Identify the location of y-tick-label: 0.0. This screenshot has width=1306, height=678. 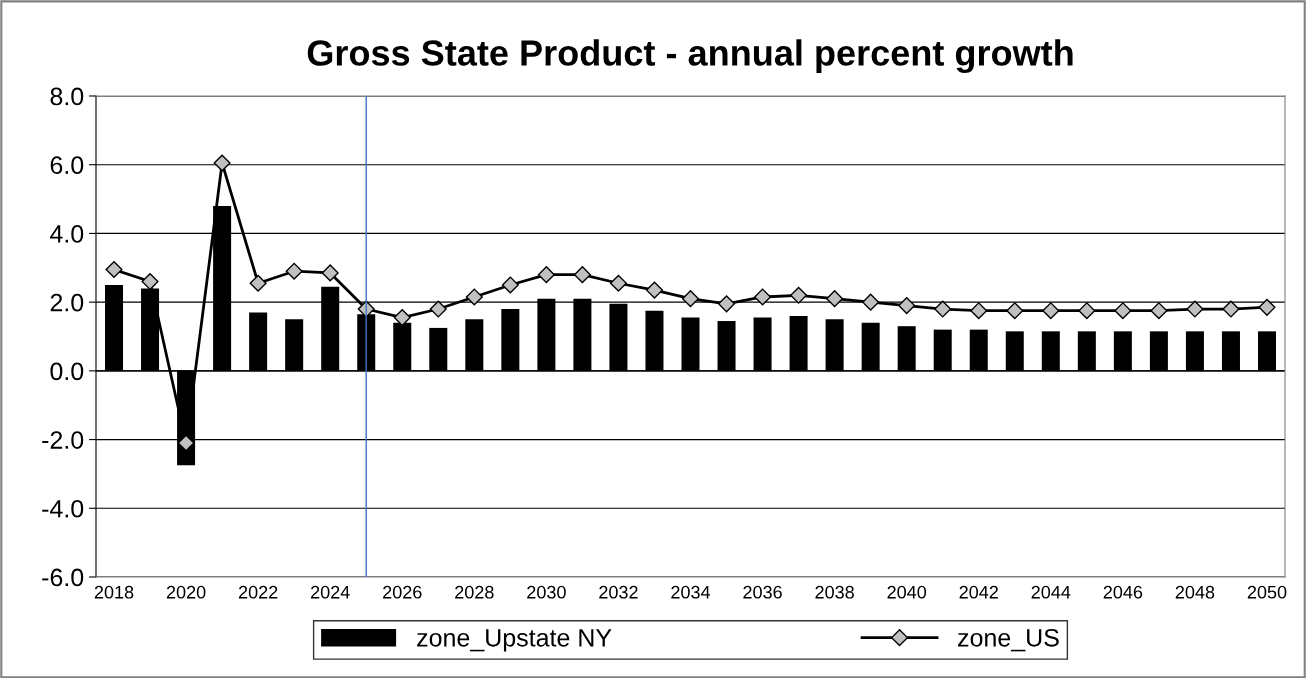
(67, 371).